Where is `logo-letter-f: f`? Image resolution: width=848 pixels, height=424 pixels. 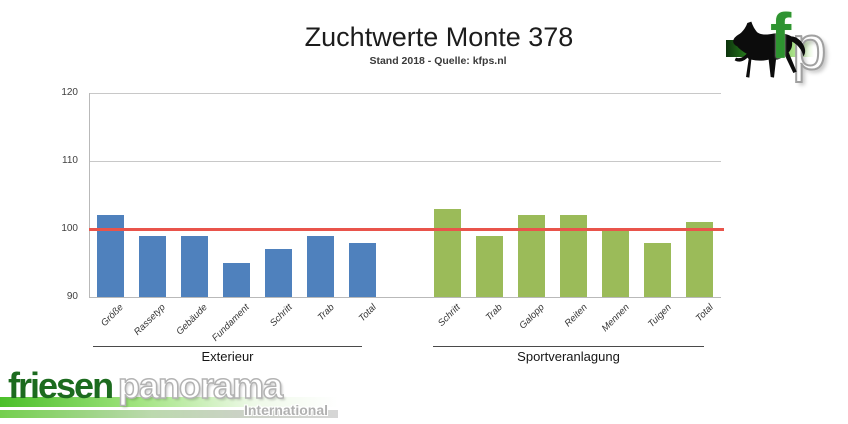 logo-letter-f: f is located at coordinates (781, 36).